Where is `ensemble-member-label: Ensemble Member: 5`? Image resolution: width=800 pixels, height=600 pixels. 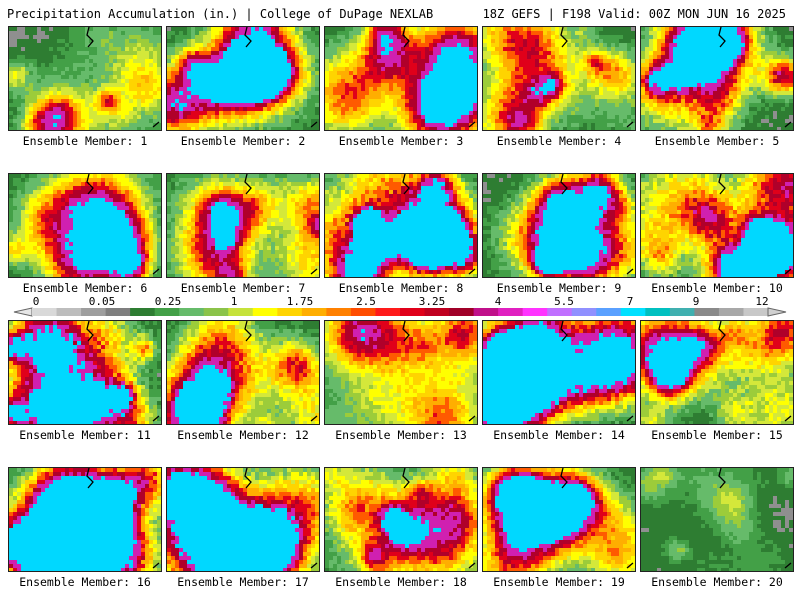
ensemble-member-label: Ensemble Member: 5 is located at coordinates (717, 141).